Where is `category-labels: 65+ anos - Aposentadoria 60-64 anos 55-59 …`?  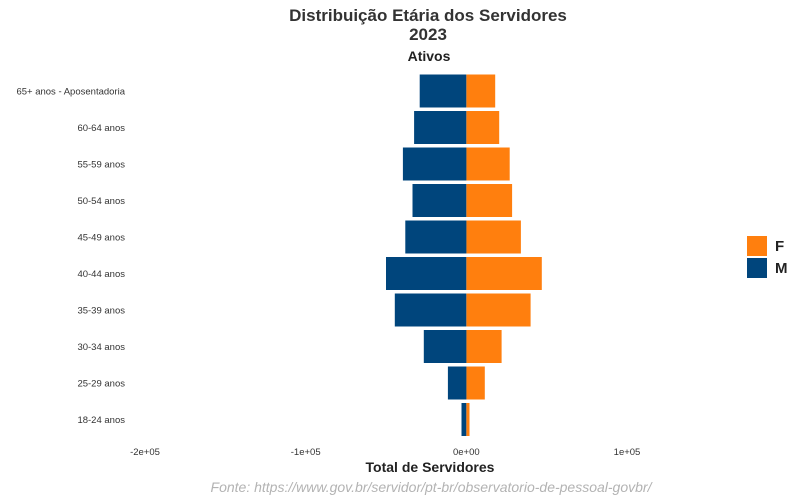 category-labels: 65+ anos - Aposentadoria 60-64 anos 55-59 … is located at coordinates (70, 257).